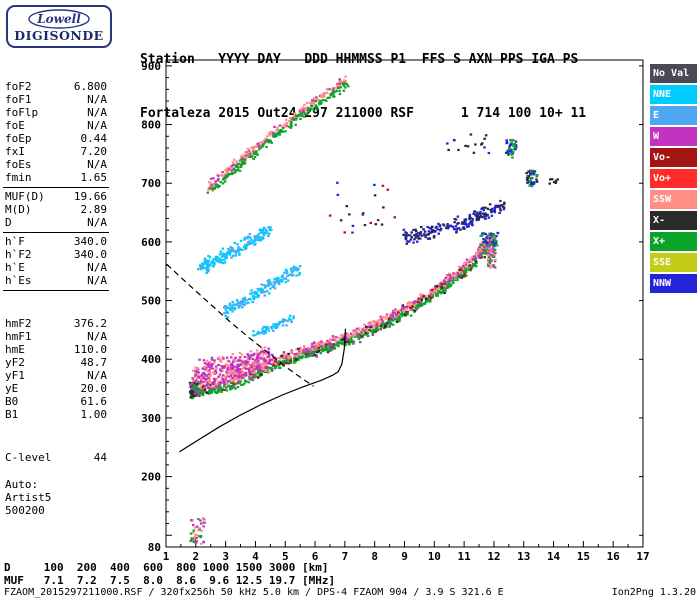 This screenshot has height=600, width=700. What do you see at coordinates (56, 349) in the screenshot?
I see `parameter-row-hme: hmE 110.0` at bounding box center [56, 349].